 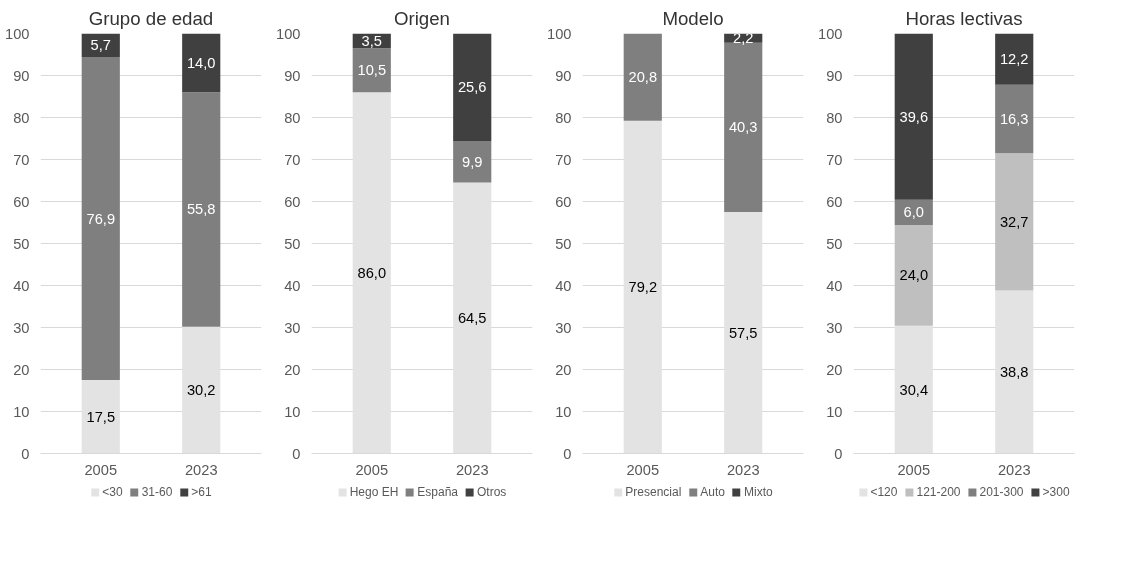 I want to click on data-label: 30,2, so click(x=201, y=390).